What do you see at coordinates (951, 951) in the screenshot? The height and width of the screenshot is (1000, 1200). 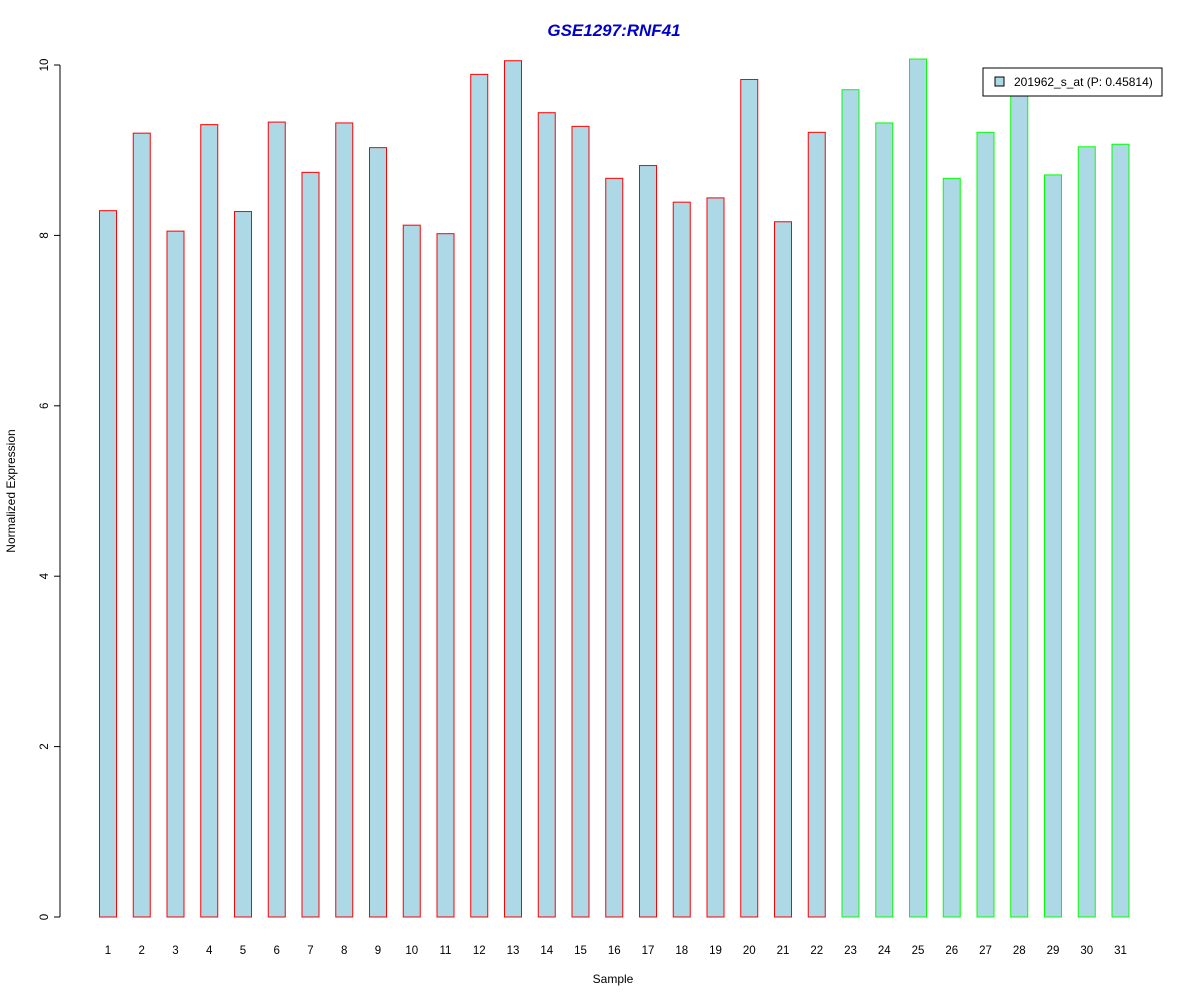 I see `x-tick-label: 26` at bounding box center [951, 951].